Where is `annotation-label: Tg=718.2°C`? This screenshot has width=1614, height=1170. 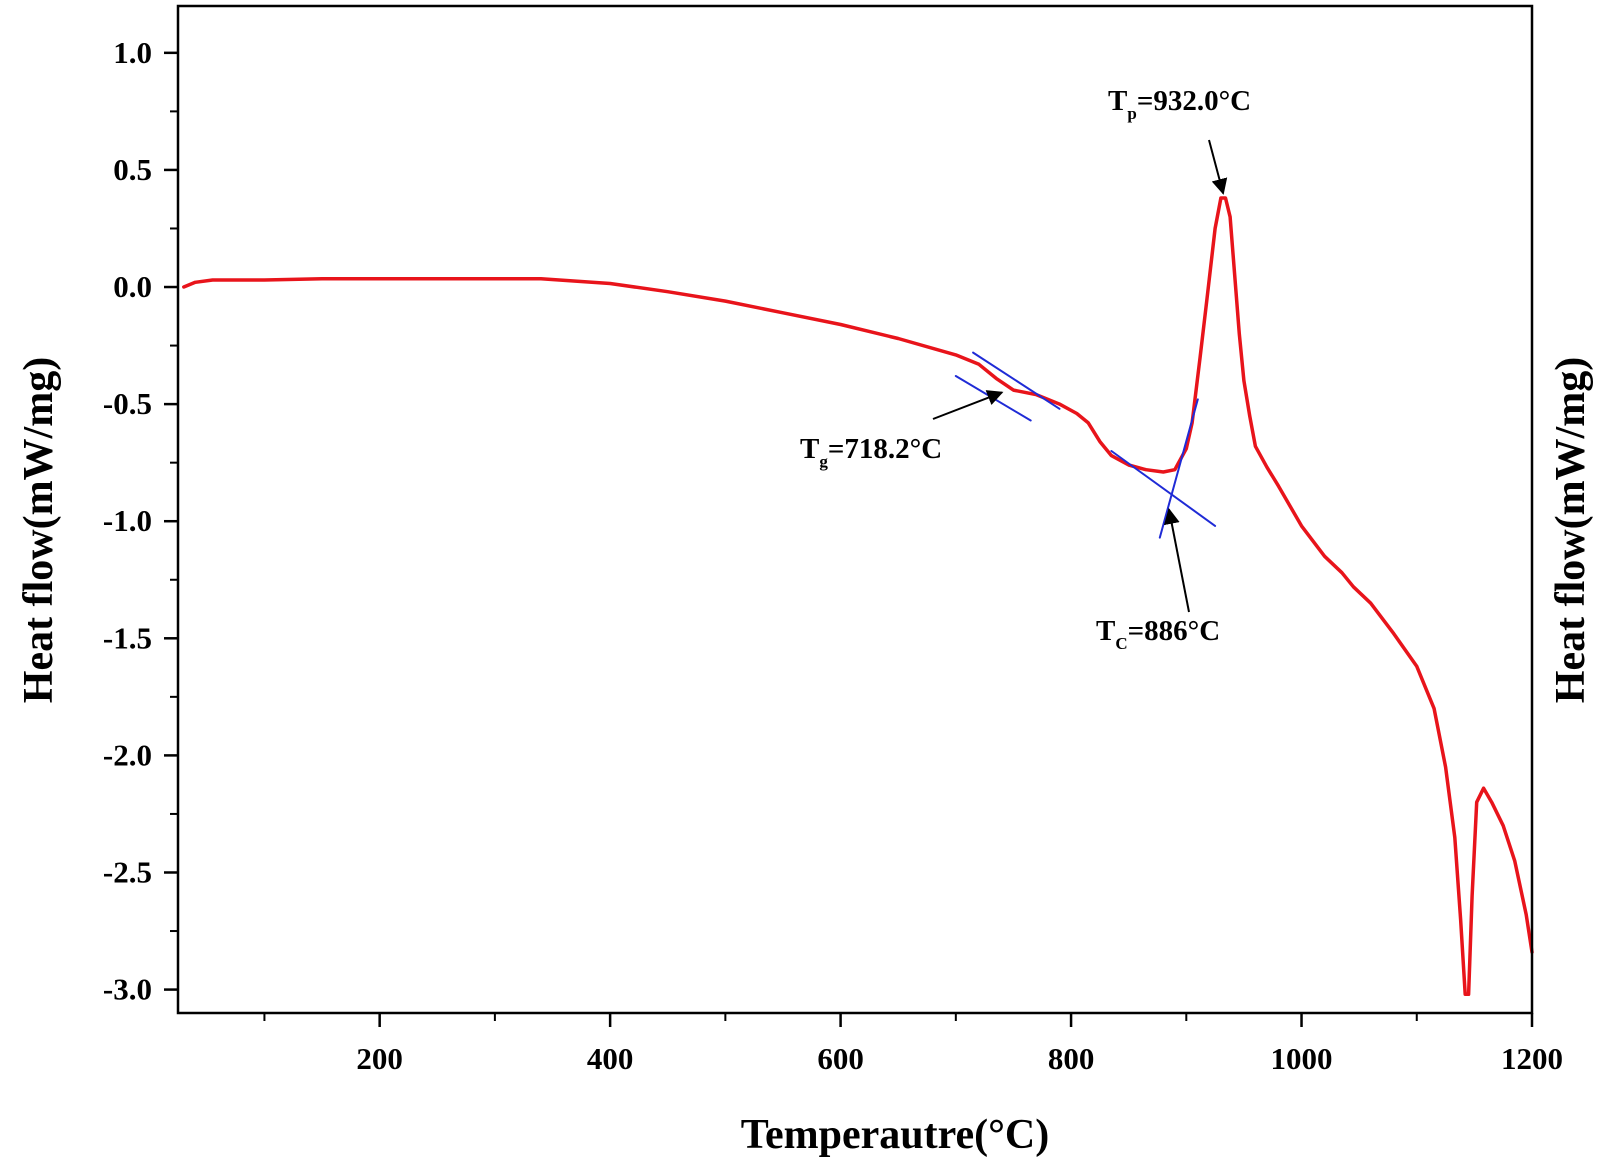
annotation-label: Tg=718.2°C is located at coordinates (871, 452).